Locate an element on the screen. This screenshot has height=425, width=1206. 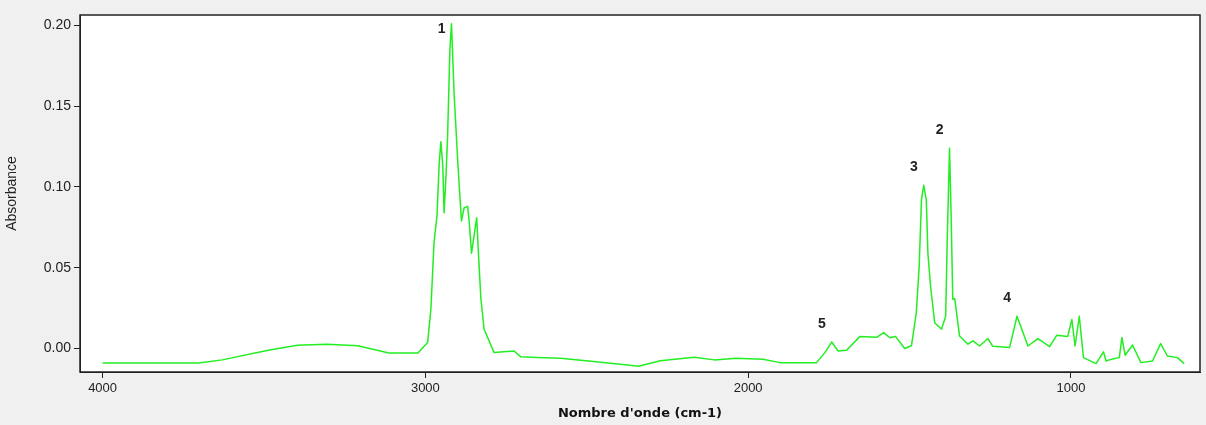
y-tick-label: 0.00 is located at coordinates (57, 347).